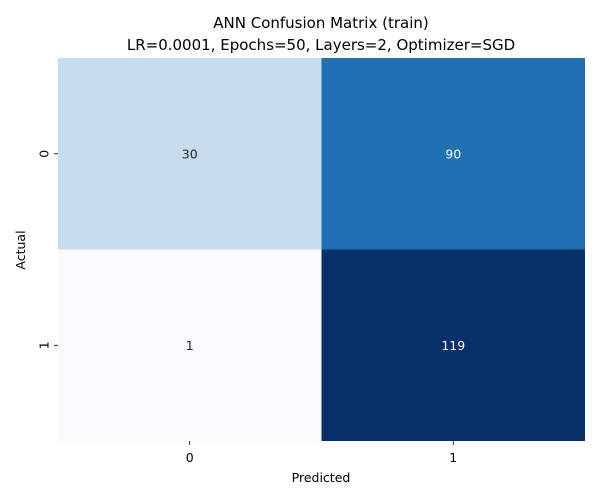  What do you see at coordinates (20, 249) in the screenshot?
I see `y-axis-label: Actual` at bounding box center [20, 249].